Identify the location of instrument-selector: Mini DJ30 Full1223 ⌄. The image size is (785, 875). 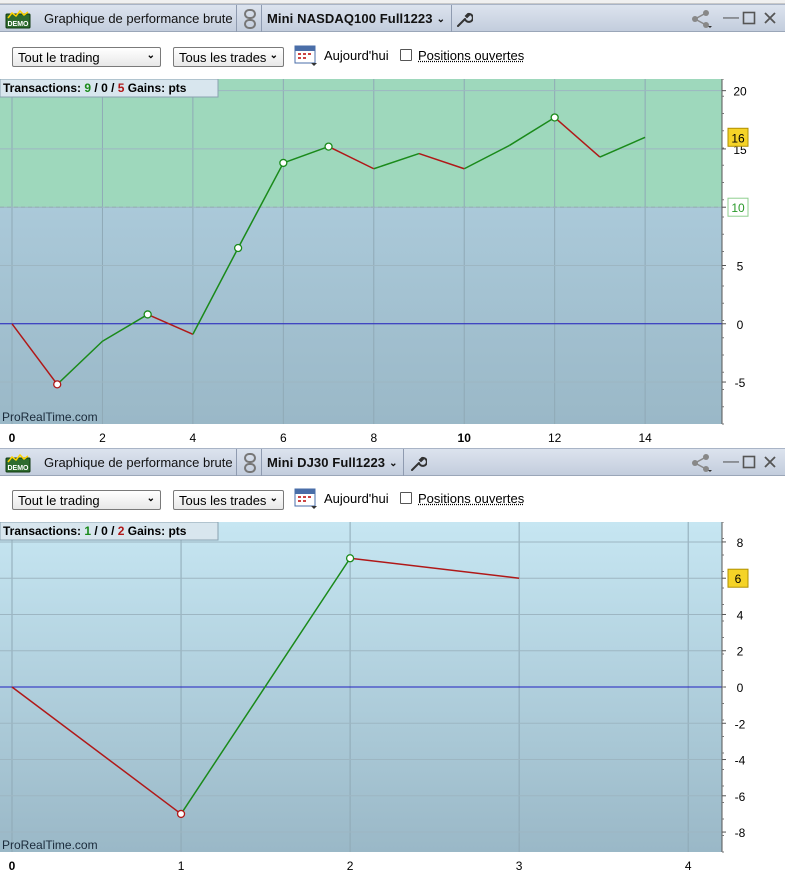
(332, 462).